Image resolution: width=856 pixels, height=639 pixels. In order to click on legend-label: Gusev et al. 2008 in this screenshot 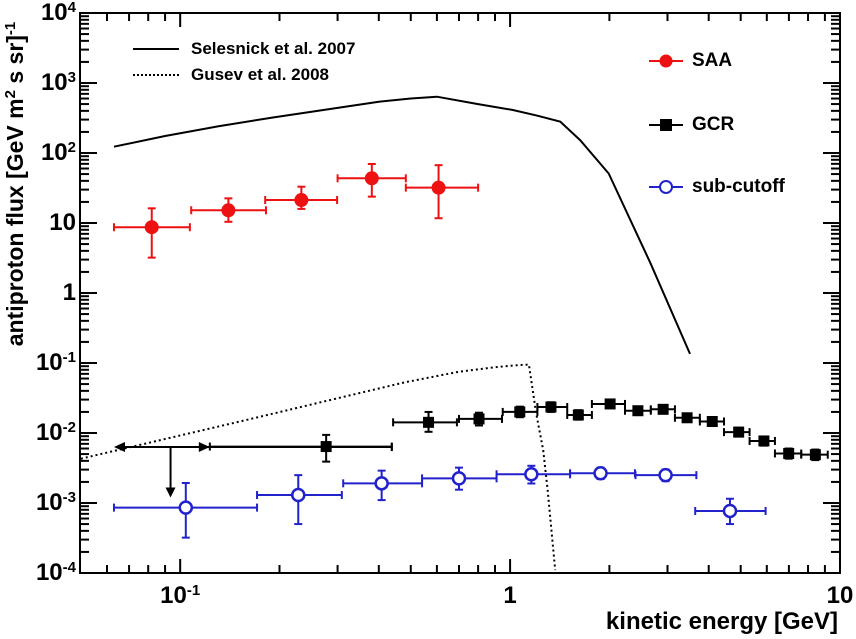, I will do `click(260, 74)`.